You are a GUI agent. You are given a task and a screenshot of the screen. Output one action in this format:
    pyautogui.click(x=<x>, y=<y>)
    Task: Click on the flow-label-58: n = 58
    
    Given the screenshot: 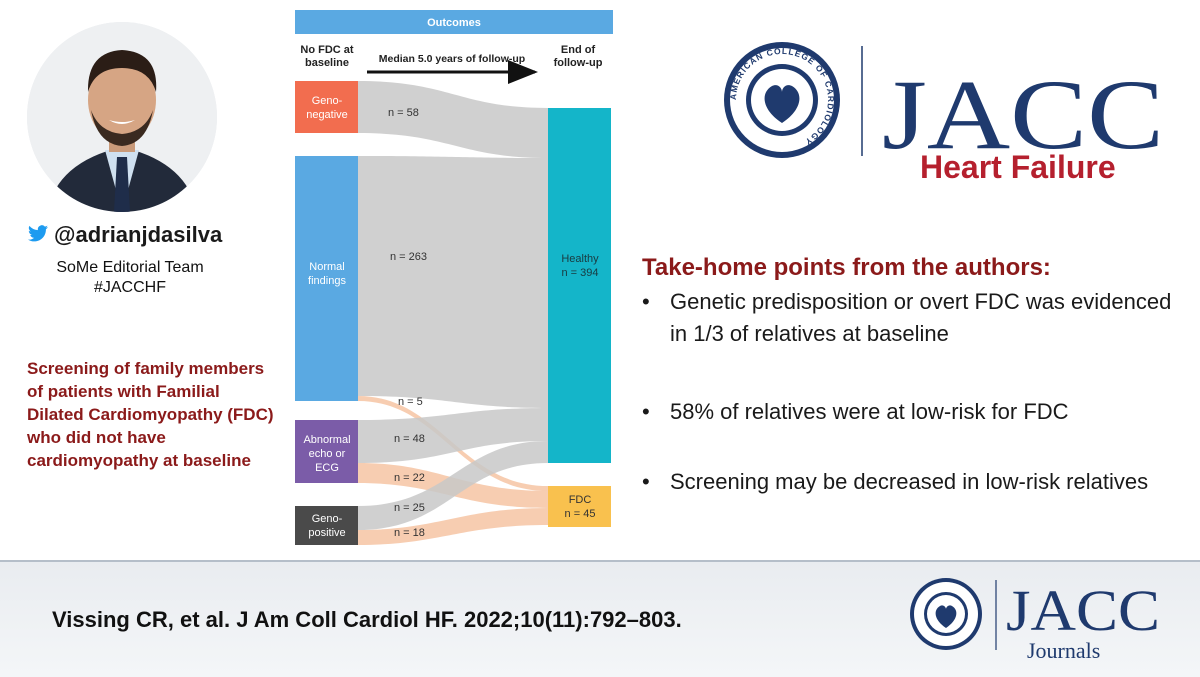 What is the action you would take?
    pyautogui.click(x=403, y=113)
    